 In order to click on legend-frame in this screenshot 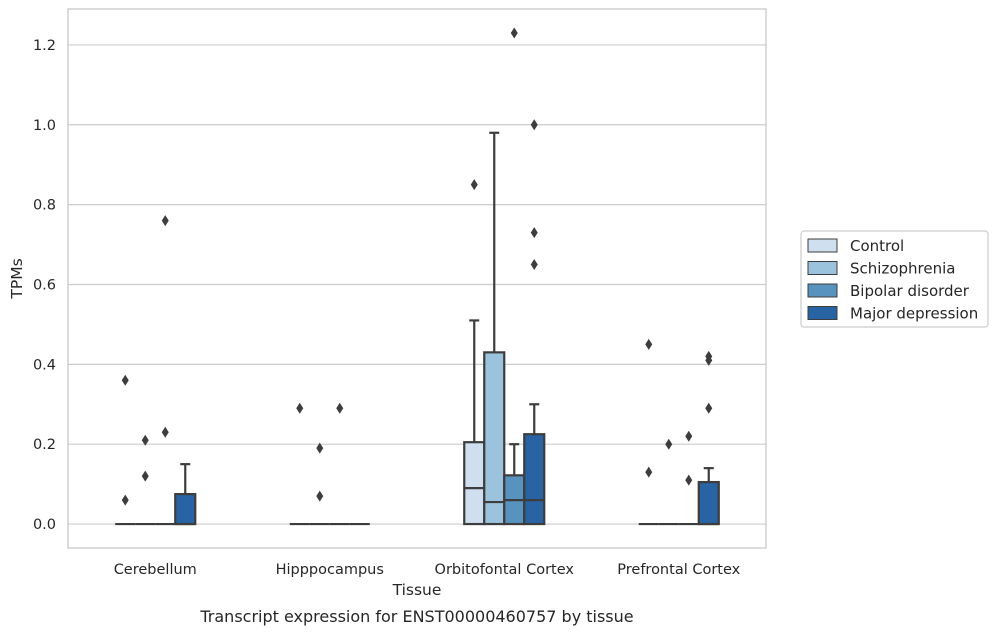, I will do `click(894, 279)`.